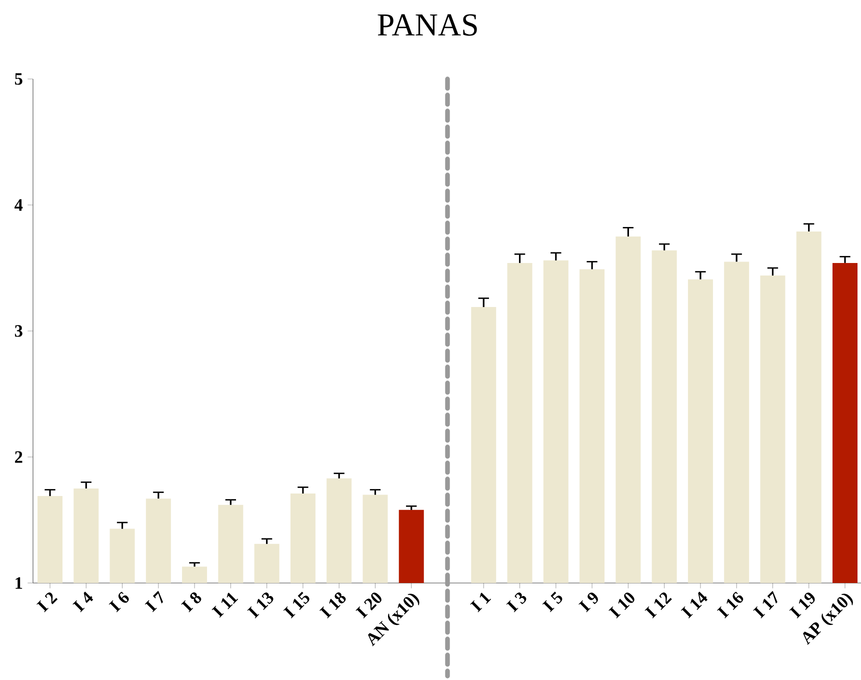 The height and width of the screenshot is (680, 861). I want to click on x-tick-label: I 16, so click(730, 605).